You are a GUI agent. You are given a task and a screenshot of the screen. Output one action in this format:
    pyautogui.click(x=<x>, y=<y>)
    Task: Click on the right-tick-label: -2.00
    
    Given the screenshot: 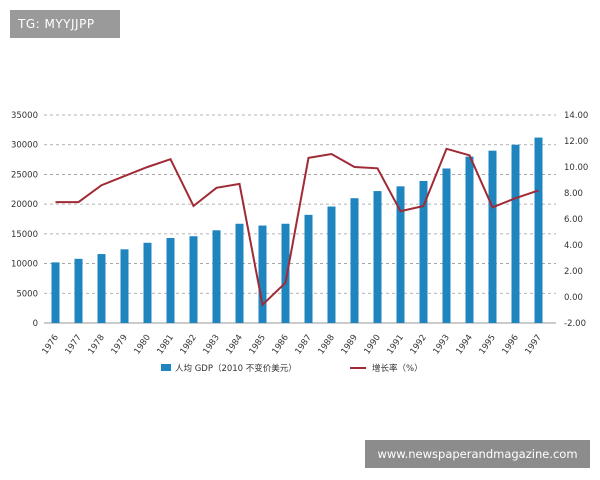 What is the action you would take?
    pyautogui.click(x=575, y=324)
    